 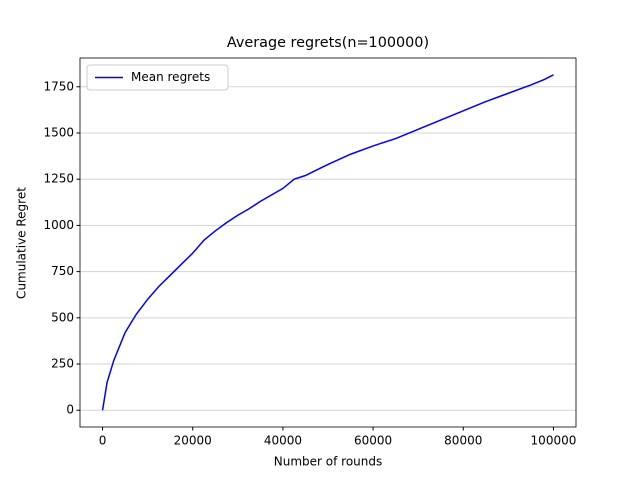 I want to click on y-tick-label: 1250, so click(x=58, y=179).